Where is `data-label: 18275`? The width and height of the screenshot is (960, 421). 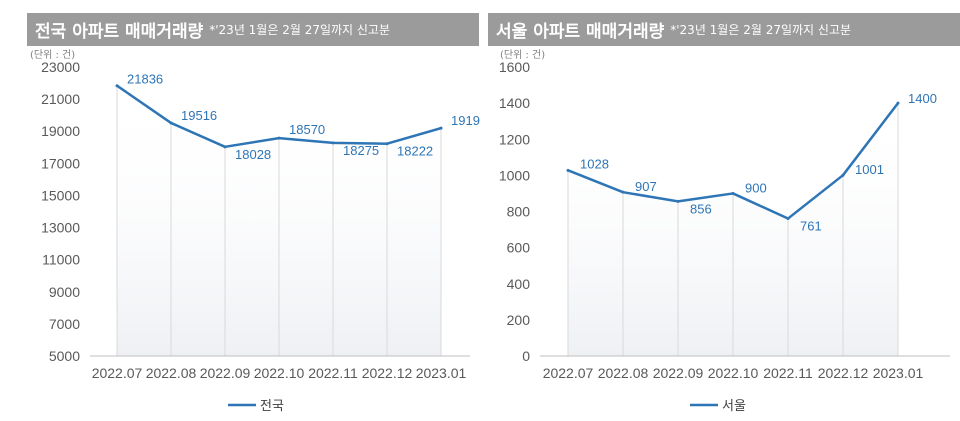 data-label: 18275 is located at coordinates (361, 150).